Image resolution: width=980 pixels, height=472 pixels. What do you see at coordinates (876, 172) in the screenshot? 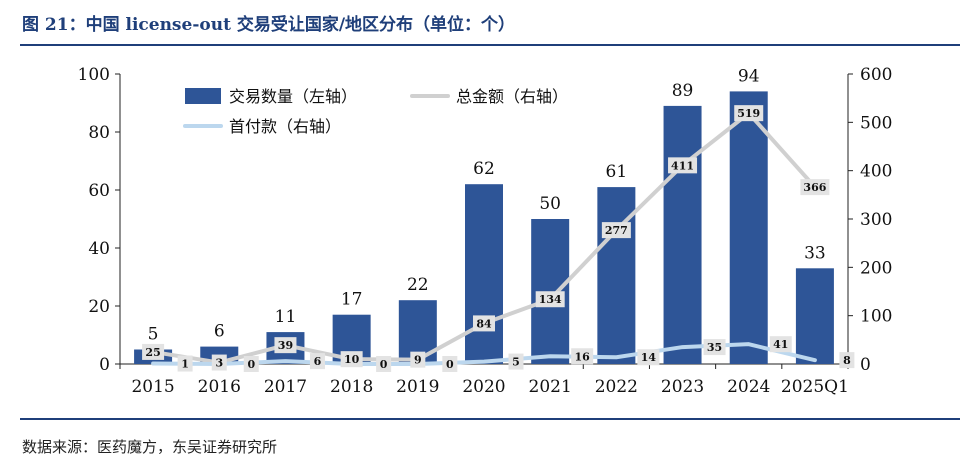
I see `y-right-tick-label: 400` at bounding box center [876, 172].